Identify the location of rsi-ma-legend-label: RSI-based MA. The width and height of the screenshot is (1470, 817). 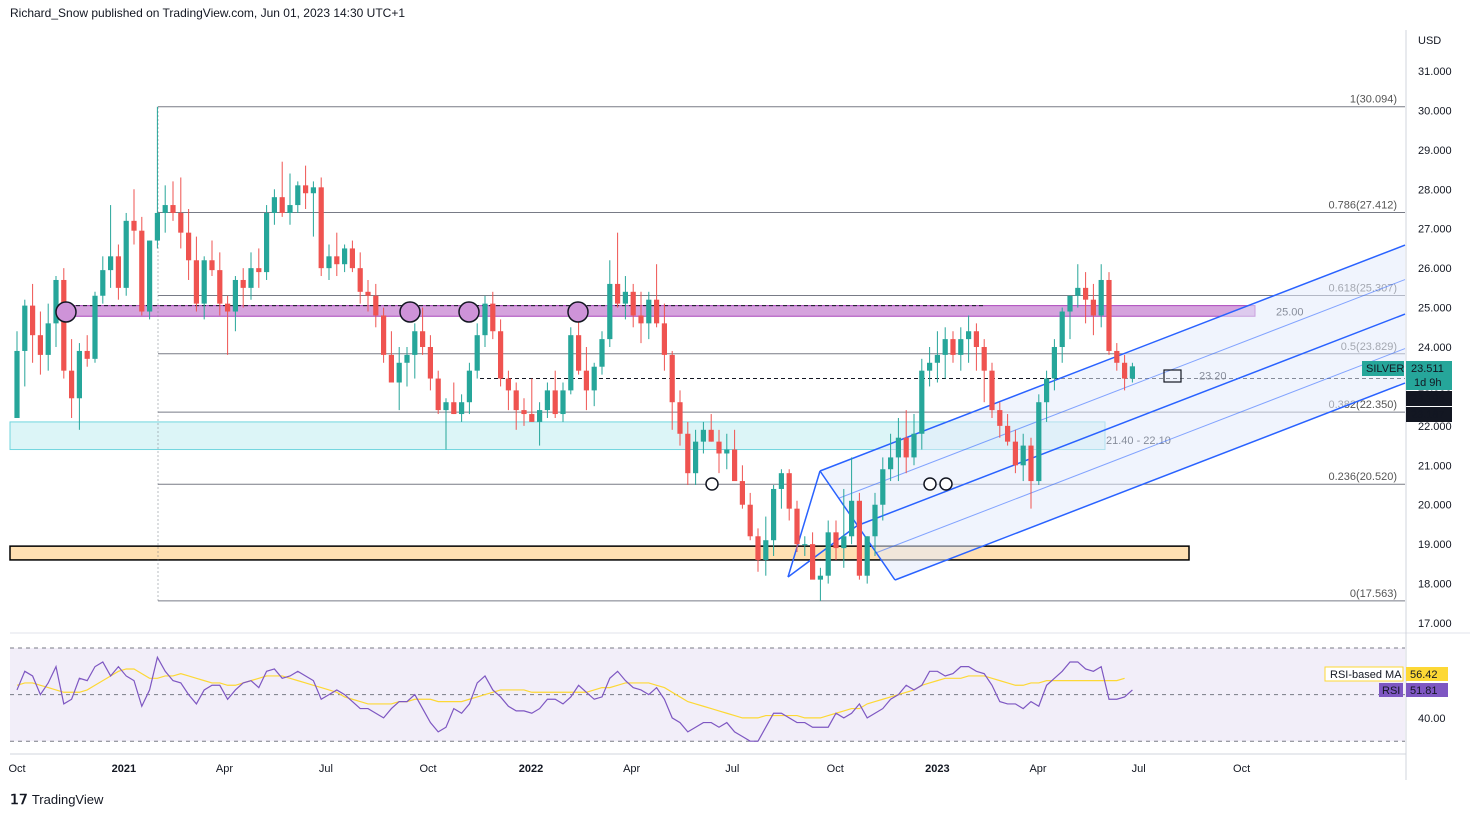
(1366, 675).